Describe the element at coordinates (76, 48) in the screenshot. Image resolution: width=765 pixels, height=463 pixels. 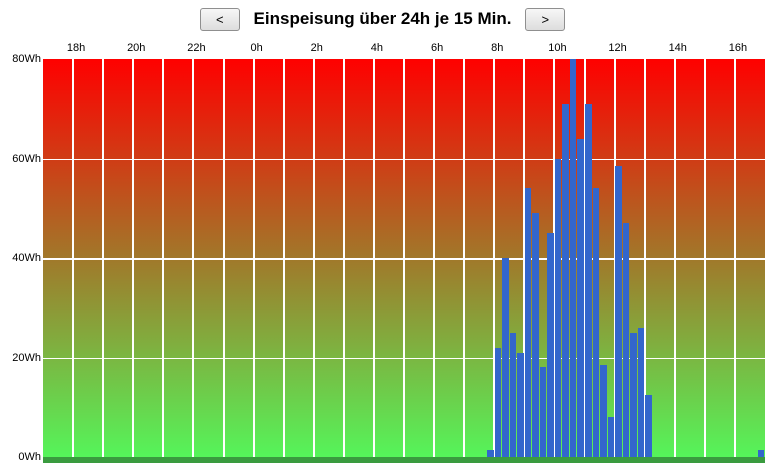
I see `x-axis-label: 18h` at that location.